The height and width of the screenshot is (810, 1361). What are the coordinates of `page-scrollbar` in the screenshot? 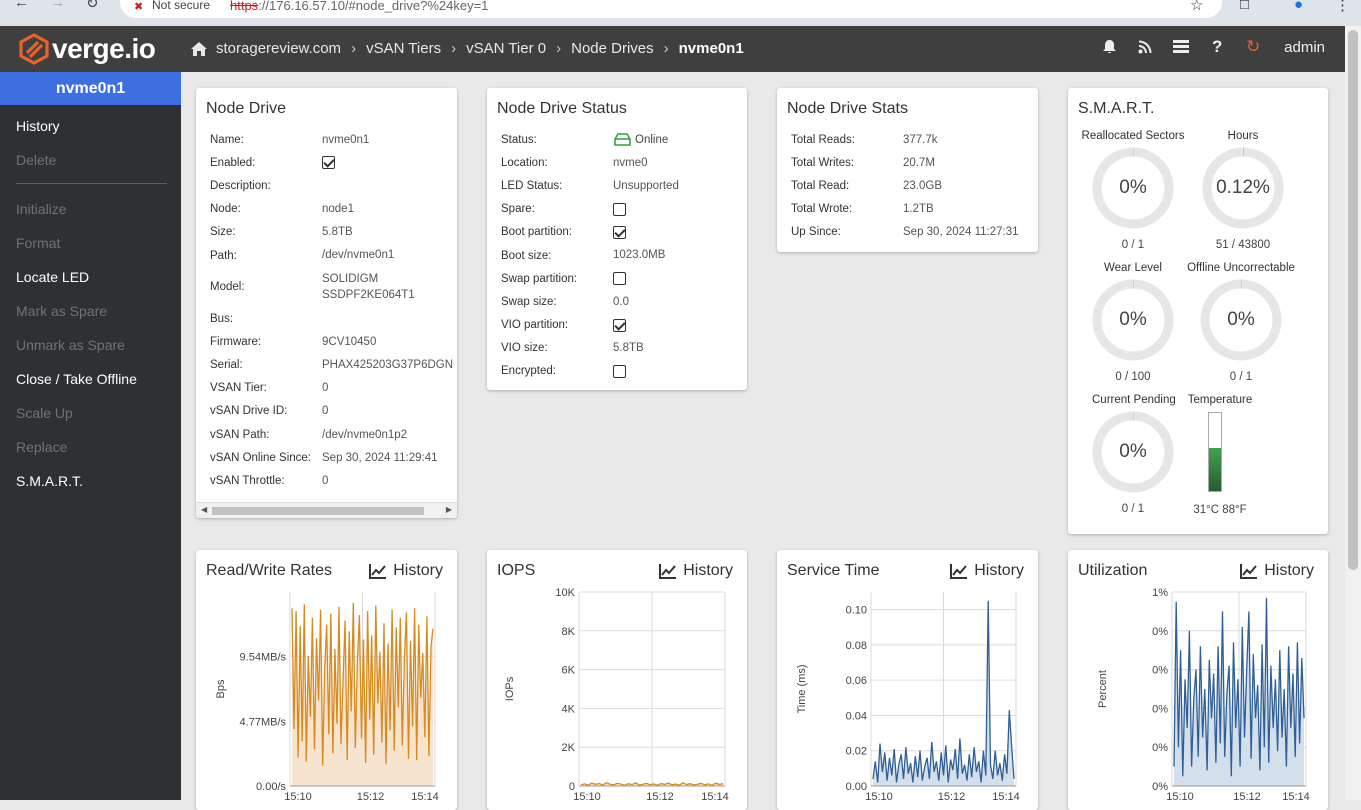 It's located at (1353, 413).